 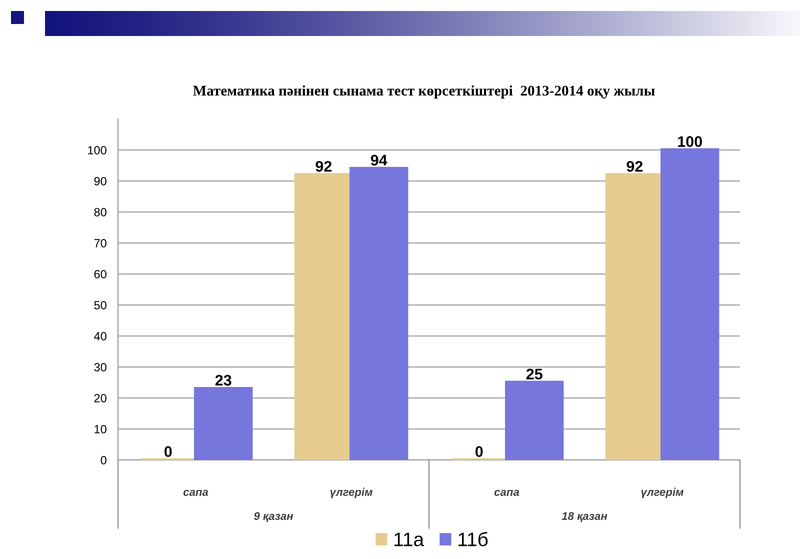 I want to click on legend-label: 11а, so click(x=409, y=539).